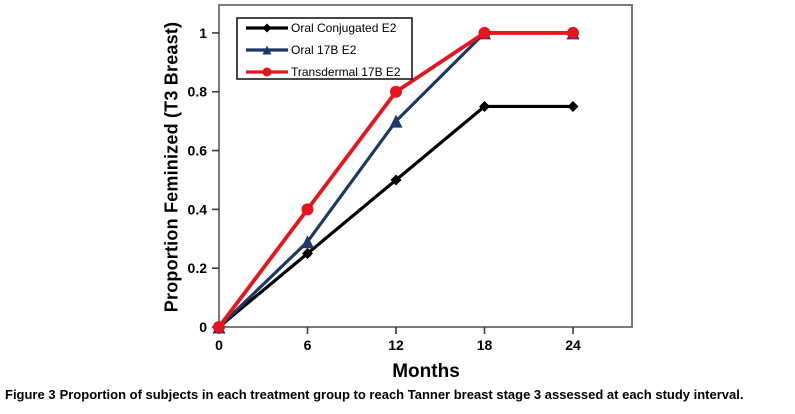  I want to click on x-axis-title: Months, so click(426, 371).